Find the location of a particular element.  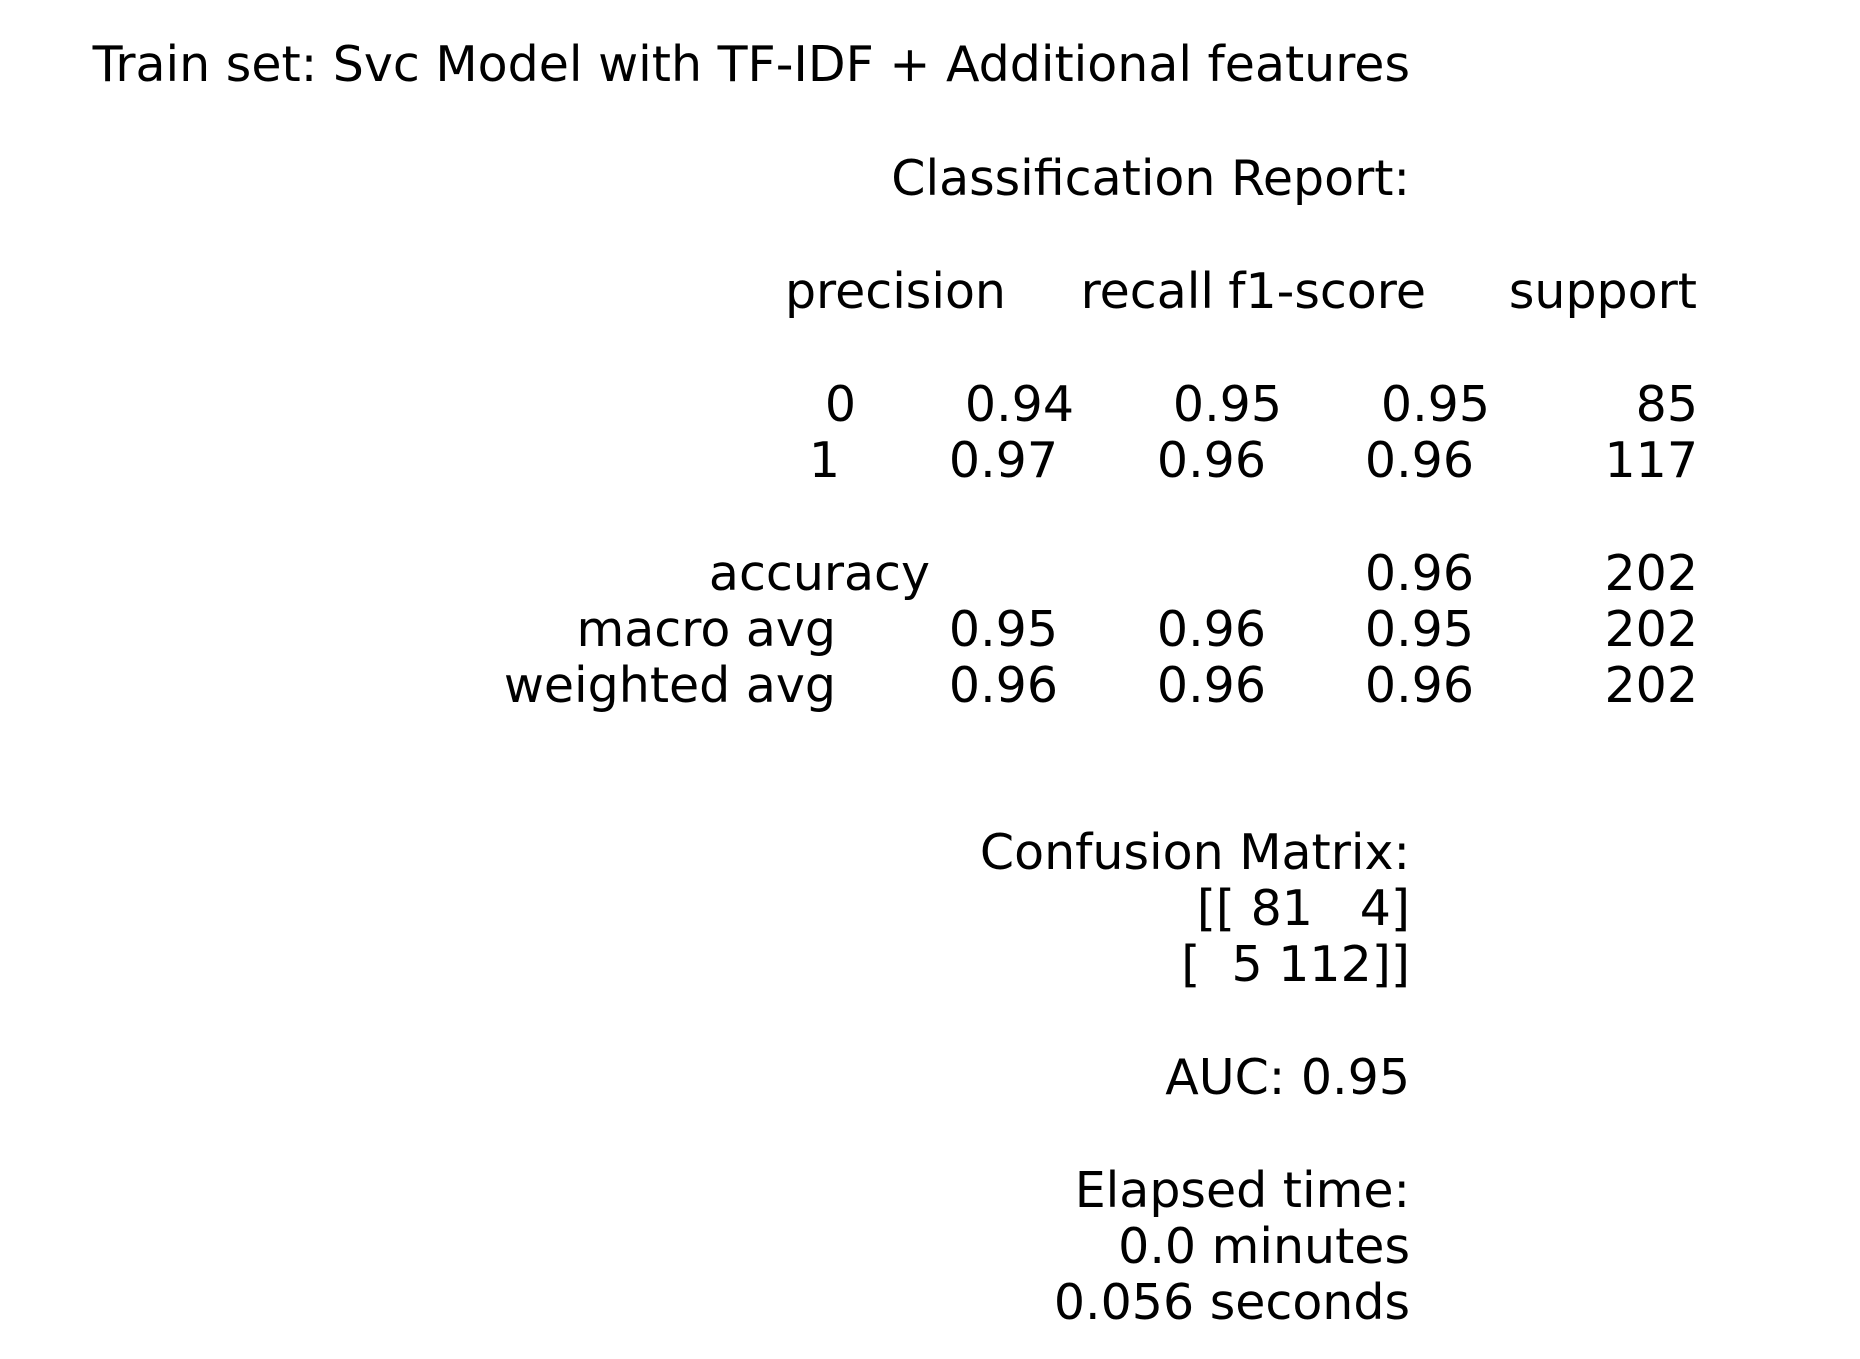

elapsed-seconds: 0.056 seconds is located at coordinates (1231, 1302).